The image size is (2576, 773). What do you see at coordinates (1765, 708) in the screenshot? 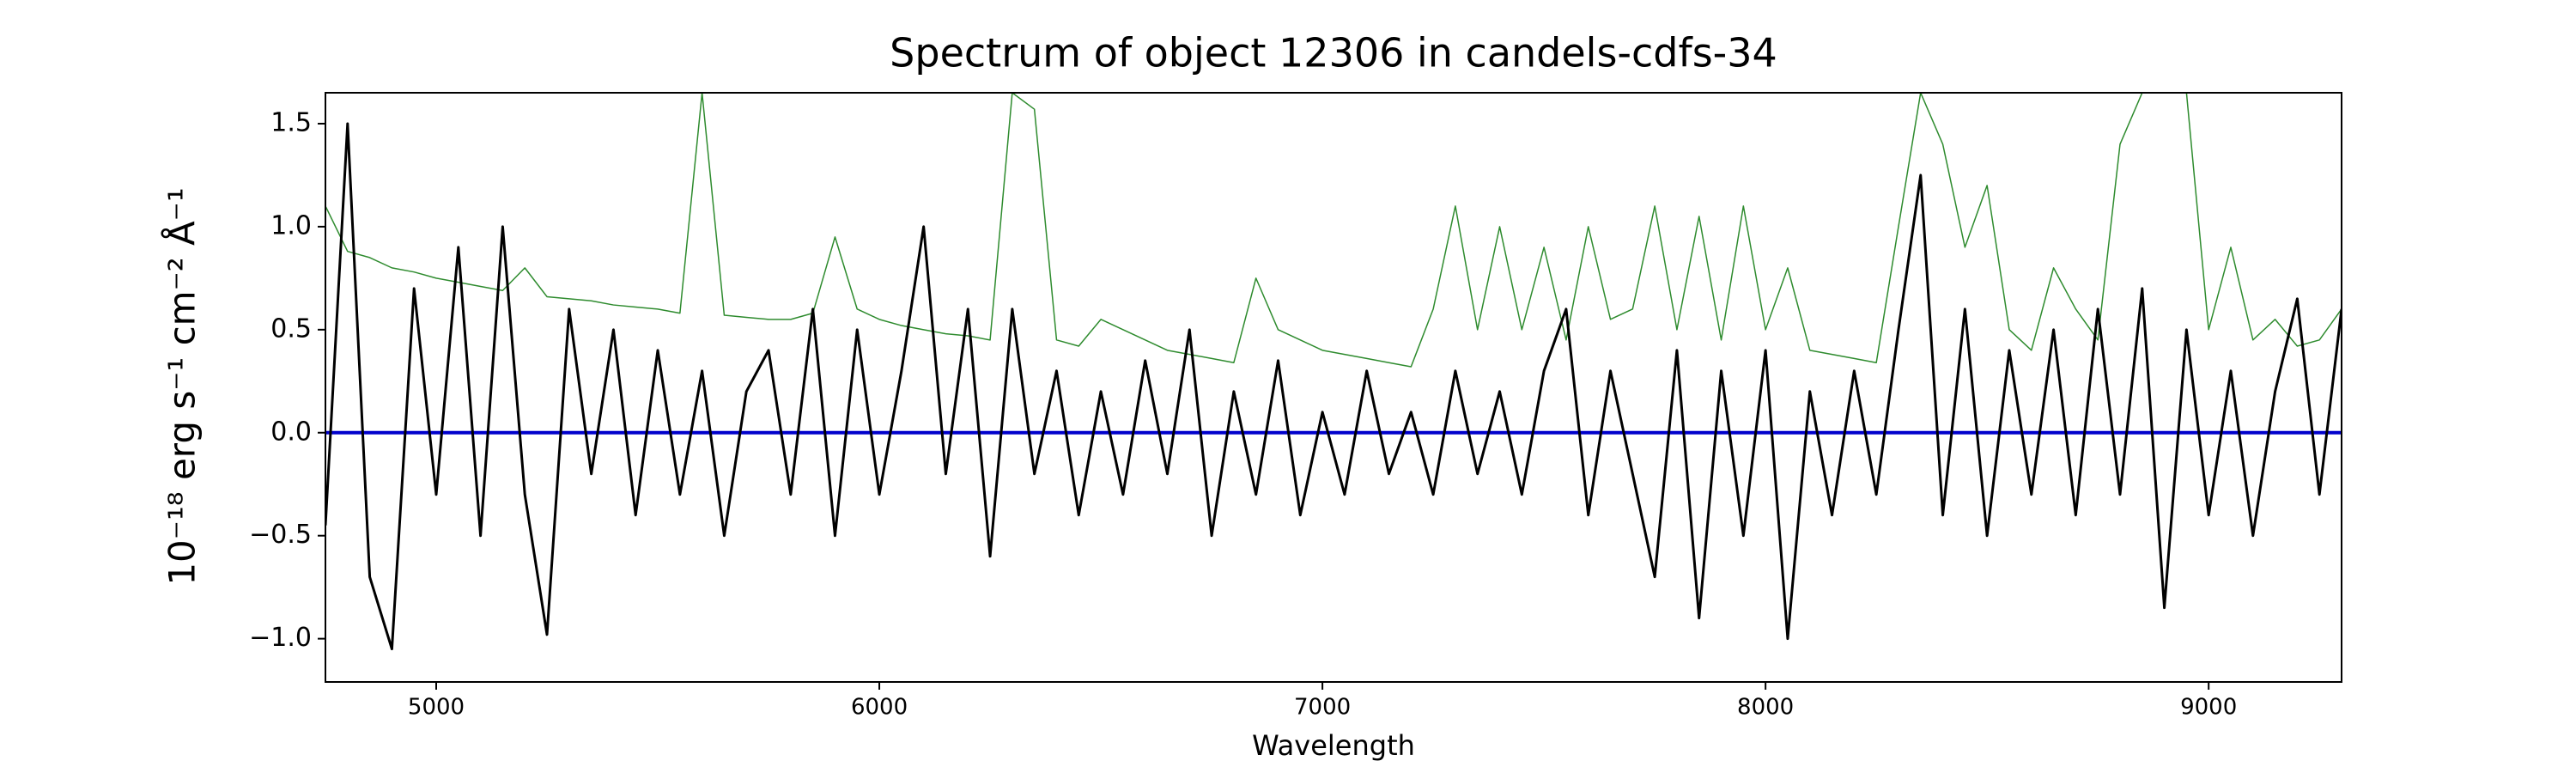
I see `x-tick-label: 8000` at bounding box center [1765, 708].